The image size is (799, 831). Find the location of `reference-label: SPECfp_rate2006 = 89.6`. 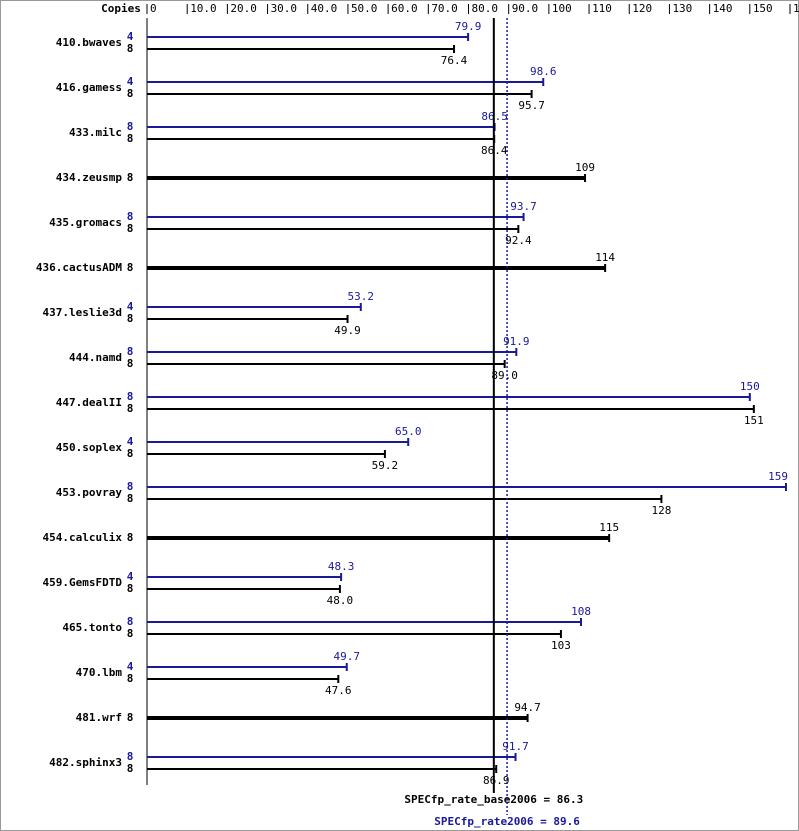

reference-label: SPECfp_rate2006 = 89.6 is located at coordinates (507, 821).